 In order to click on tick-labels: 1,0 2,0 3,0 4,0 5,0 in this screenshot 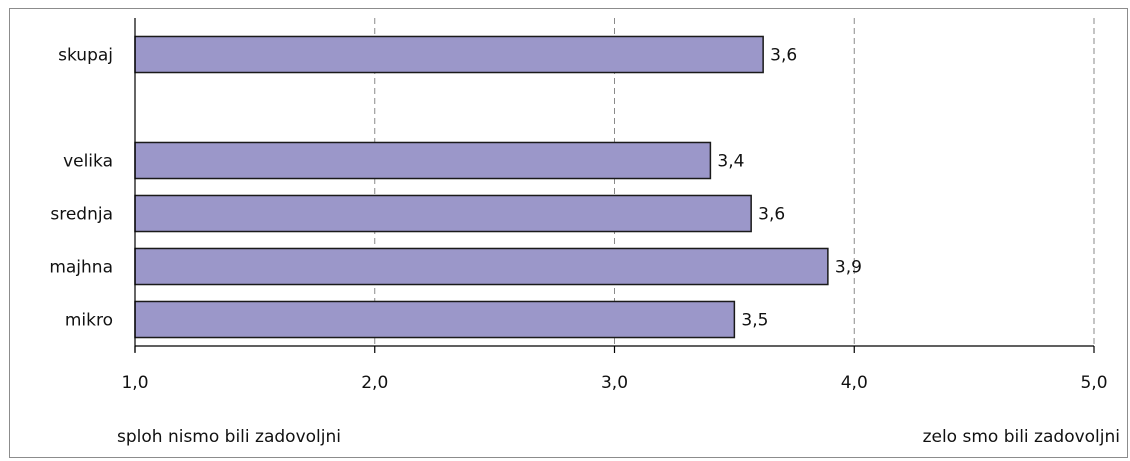, I will do `click(614, 383)`.